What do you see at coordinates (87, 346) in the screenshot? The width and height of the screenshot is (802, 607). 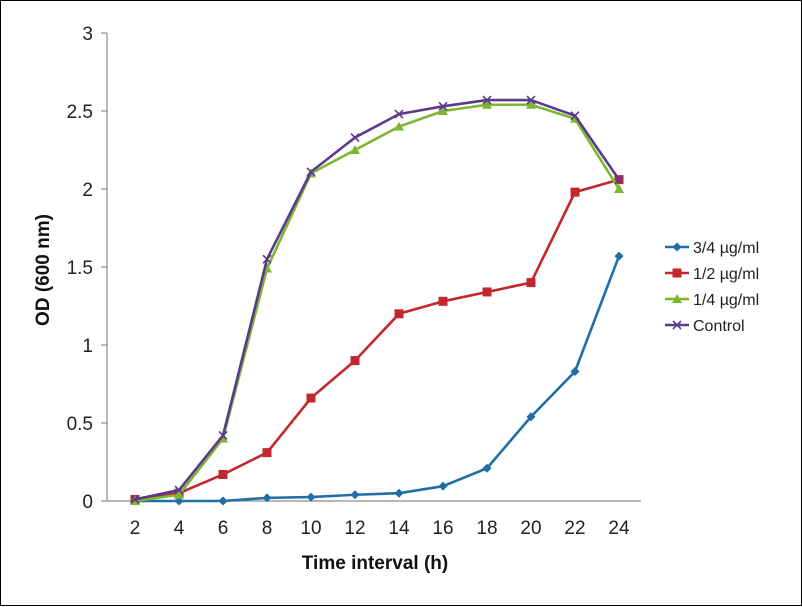 I see `y-tick-label: 1` at bounding box center [87, 346].